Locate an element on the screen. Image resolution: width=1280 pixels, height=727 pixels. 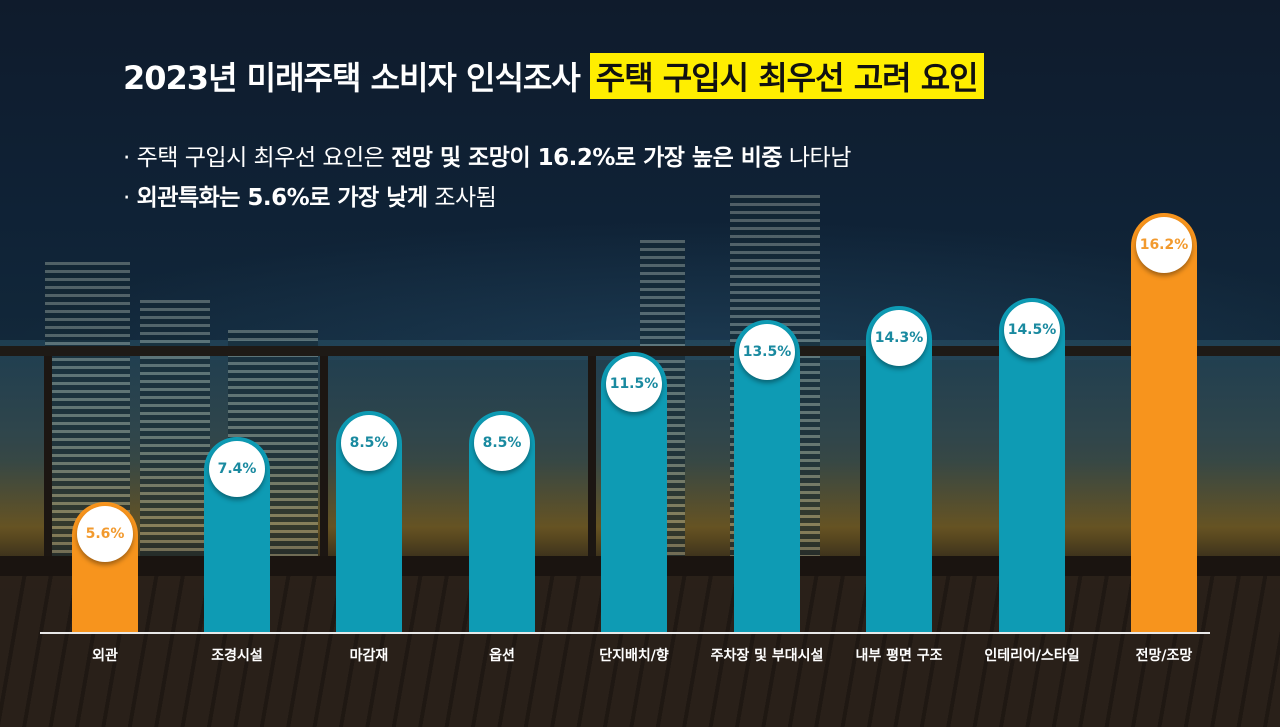
bar-9: 16.2% is located at coordinates (1164, 422).